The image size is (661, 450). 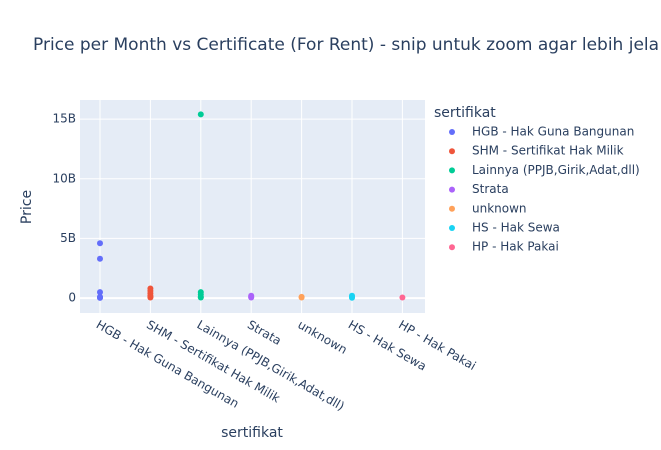 What do you see at coordinates (68, 238) in the screenshot?
I see `y-tick-label: 5B` at bounding box center [68, 238].